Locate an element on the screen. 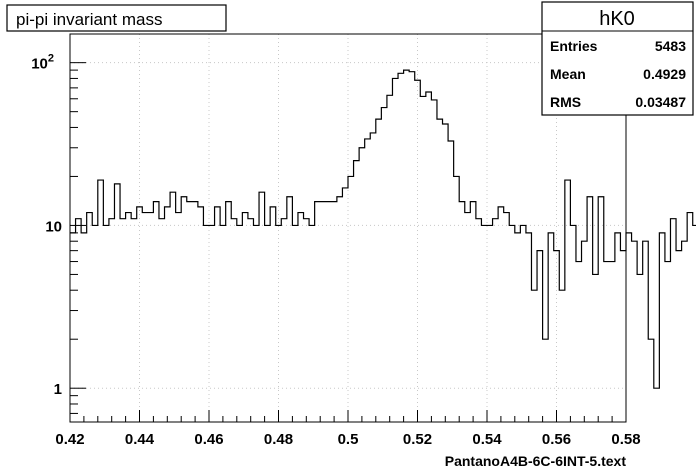  y-tick-label: 102 is located at coordinates (42, 63).